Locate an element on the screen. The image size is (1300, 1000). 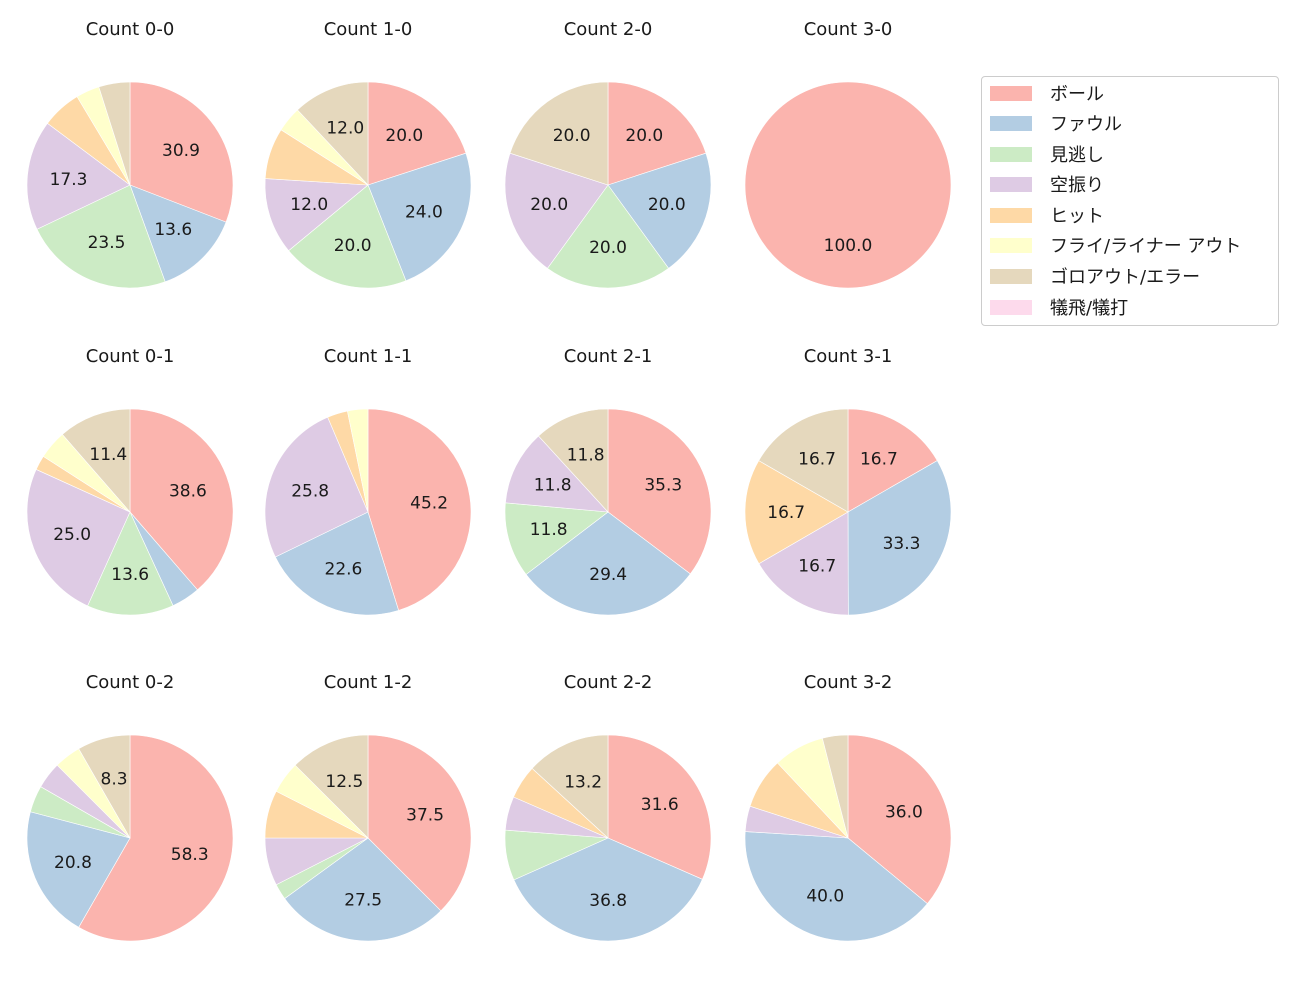
legend-label: フライ/ライナー アウト is located at coordinates (1146, 246).